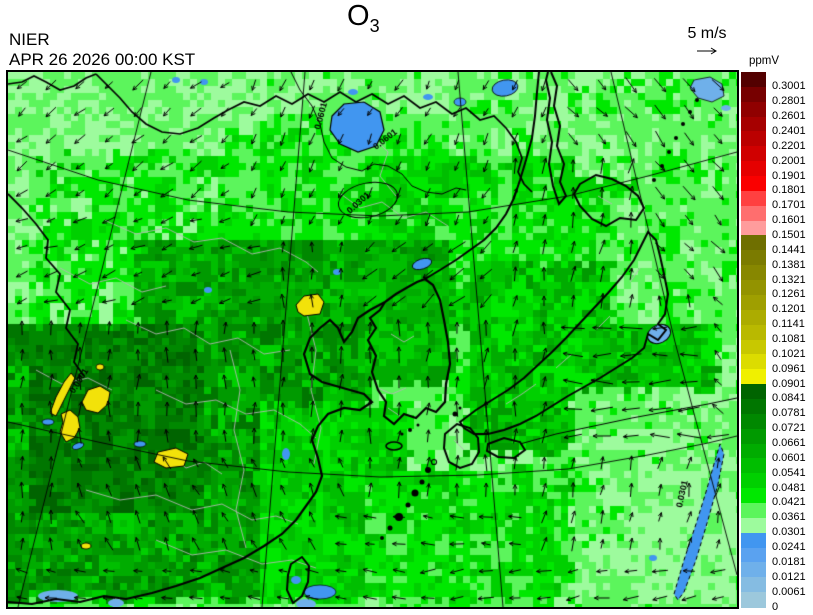 The image size is (813, 615). Describe the element at coordinates (789, 502) in the screenshot. I see `colorbar-tick-label: 0.0421` at that location.